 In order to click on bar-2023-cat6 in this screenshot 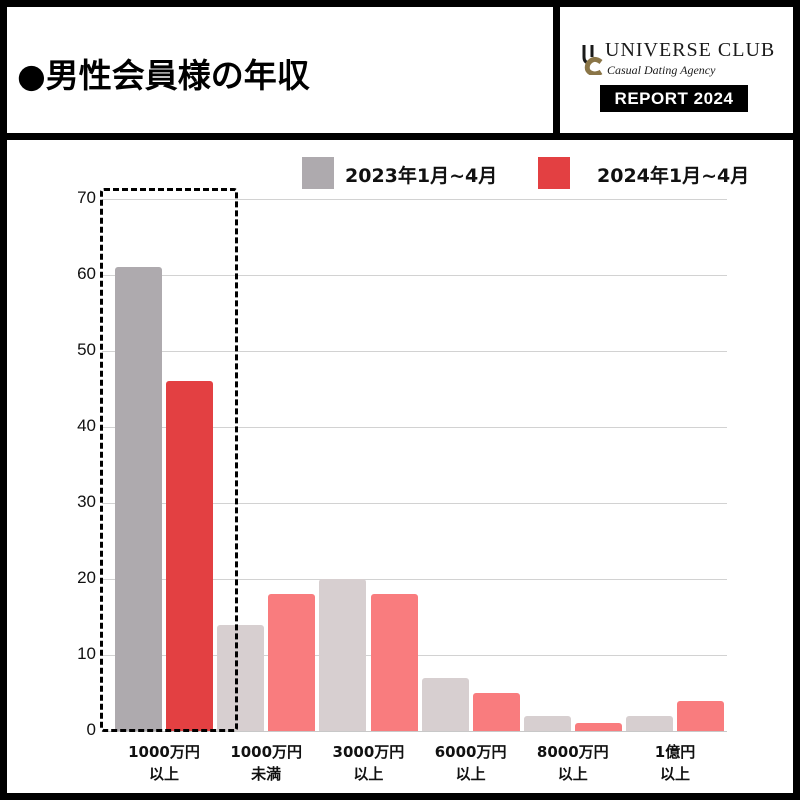, I will do `click(649, 723)`.